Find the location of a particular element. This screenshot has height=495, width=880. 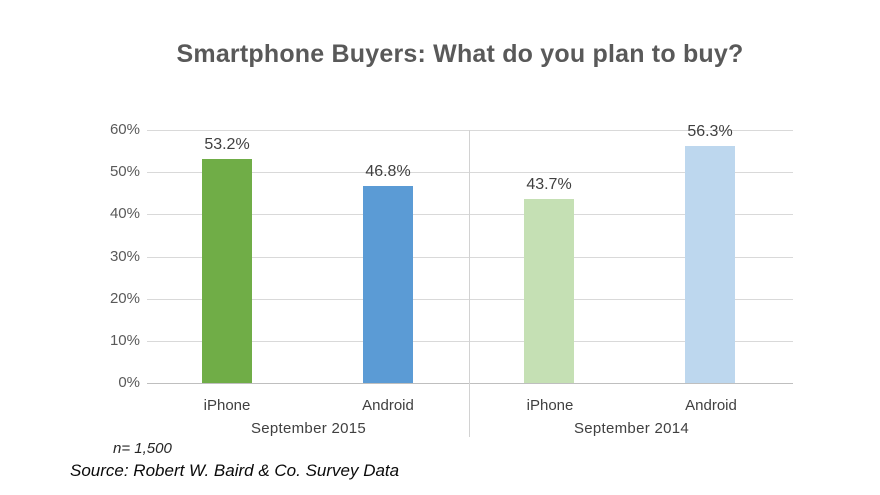

value-label-iphone-2015: 53.2% is located at coordinates (227, 144).